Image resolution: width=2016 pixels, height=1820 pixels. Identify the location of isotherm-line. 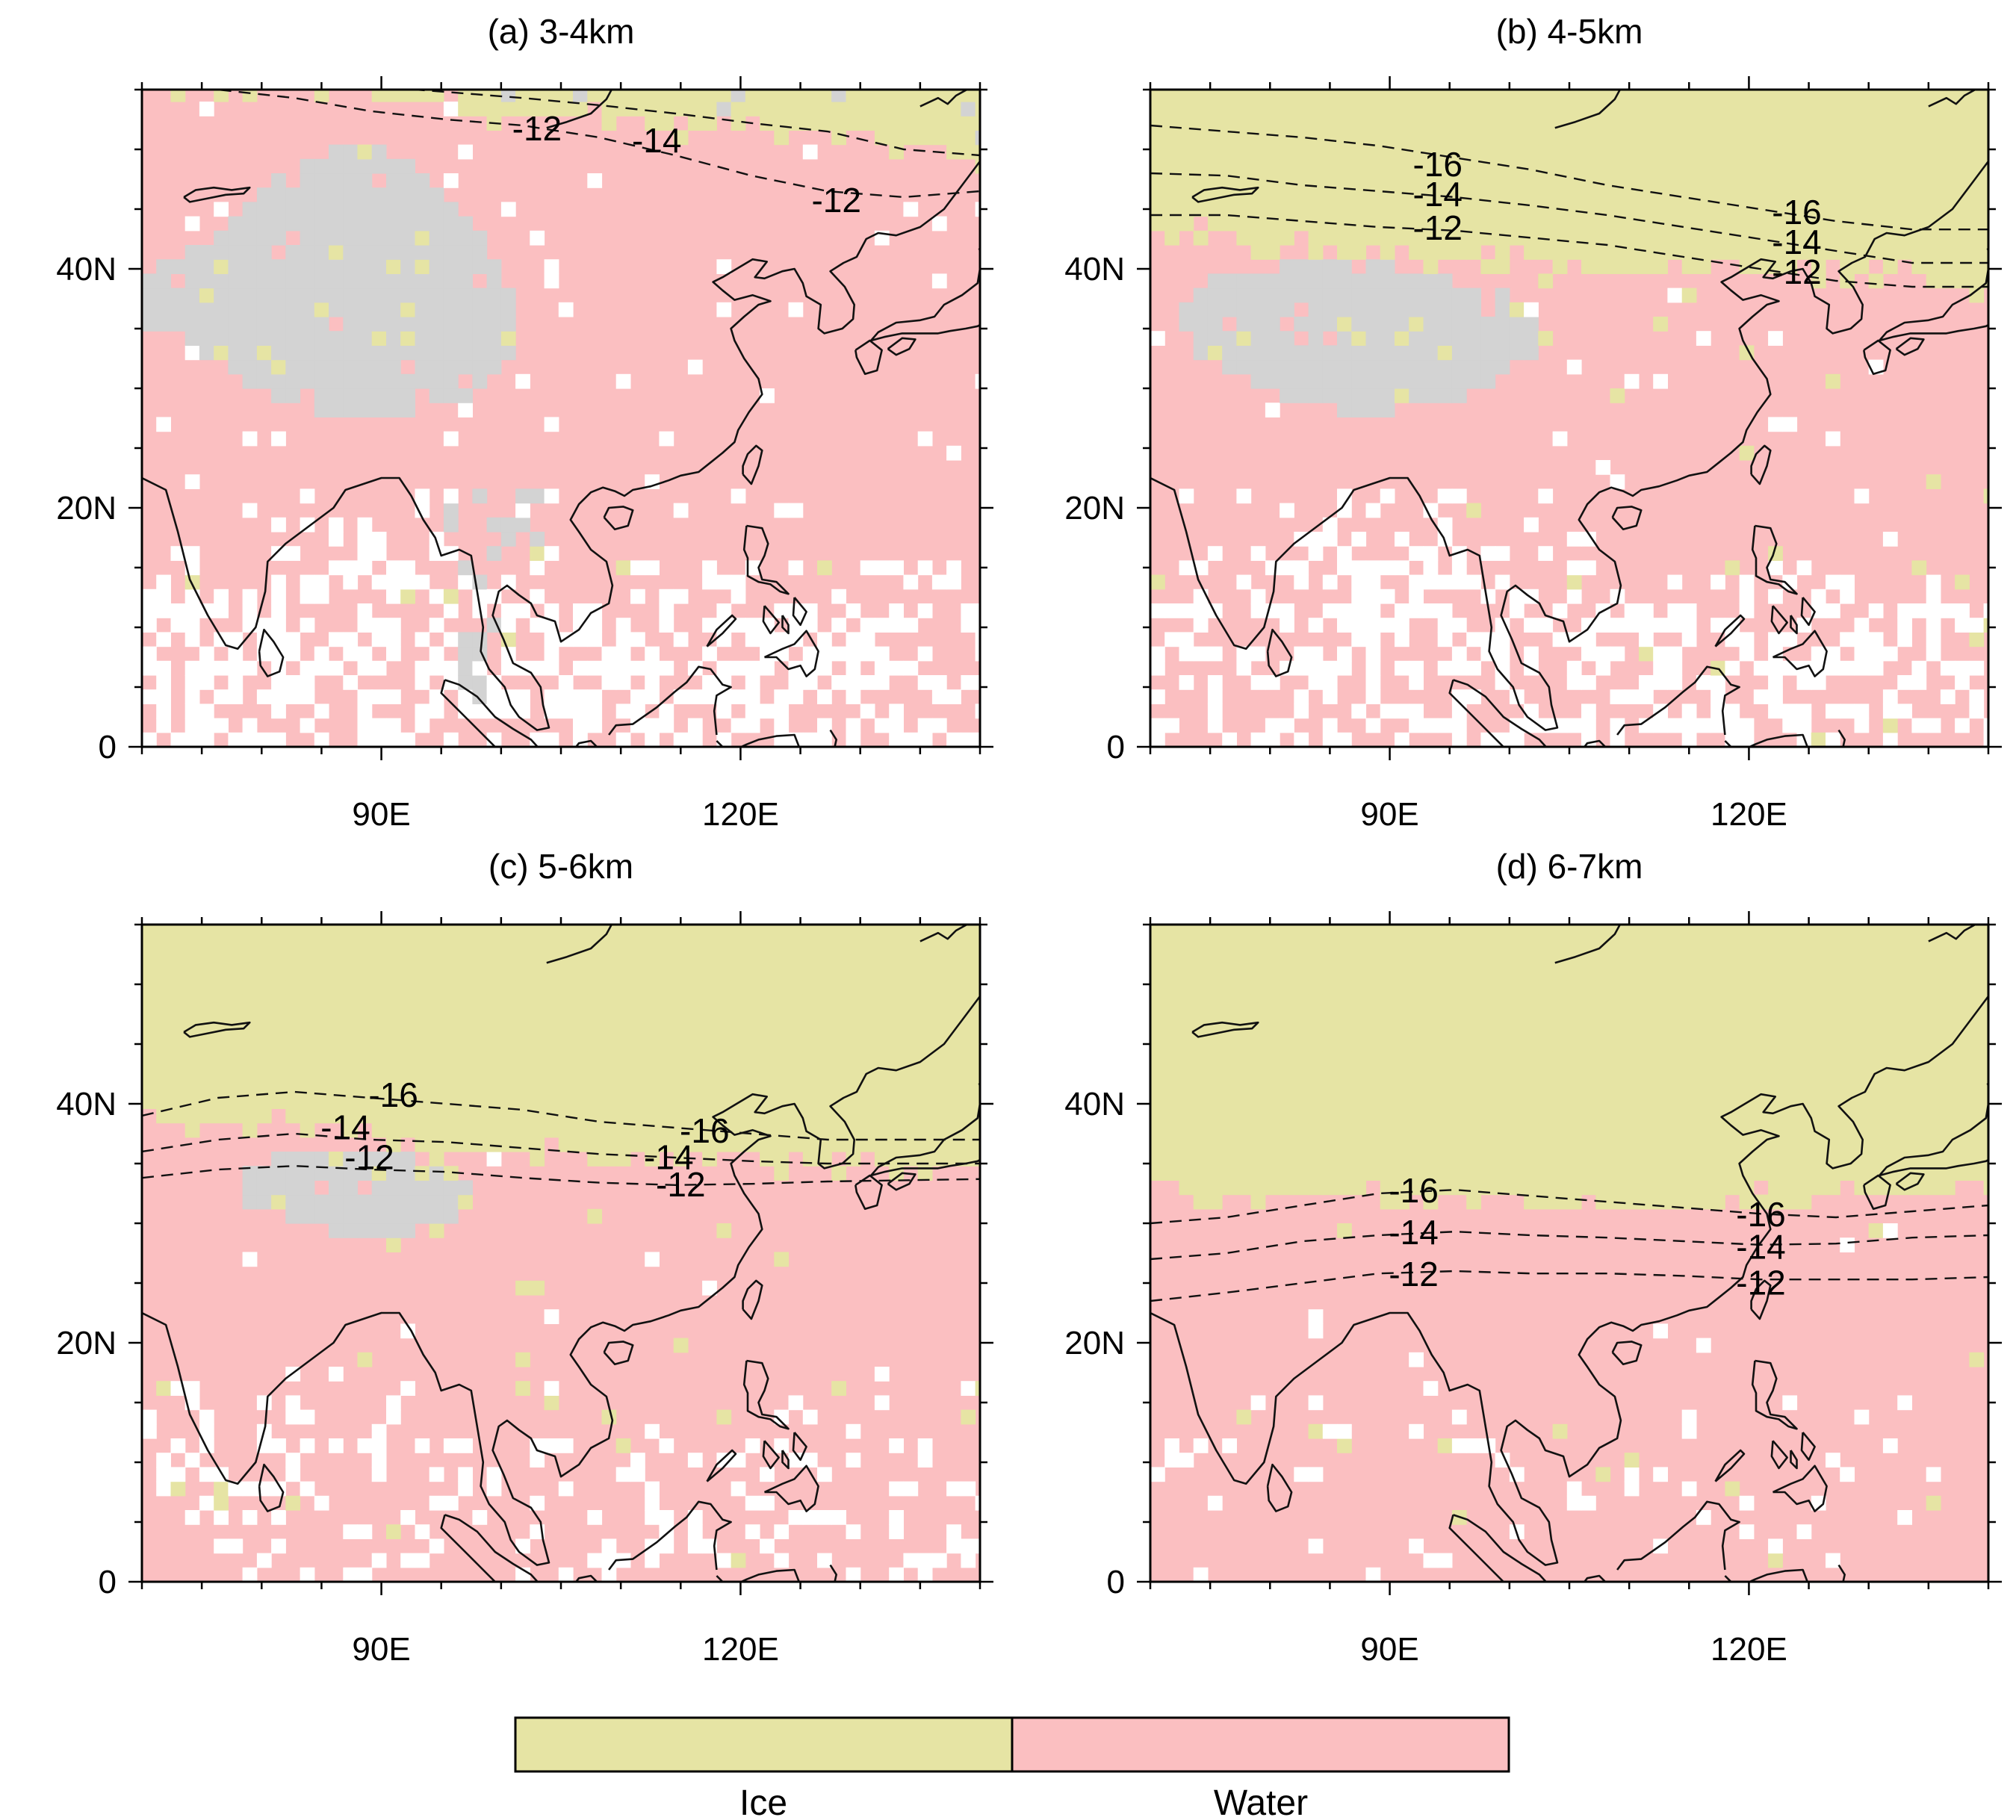
(1569, 1286).